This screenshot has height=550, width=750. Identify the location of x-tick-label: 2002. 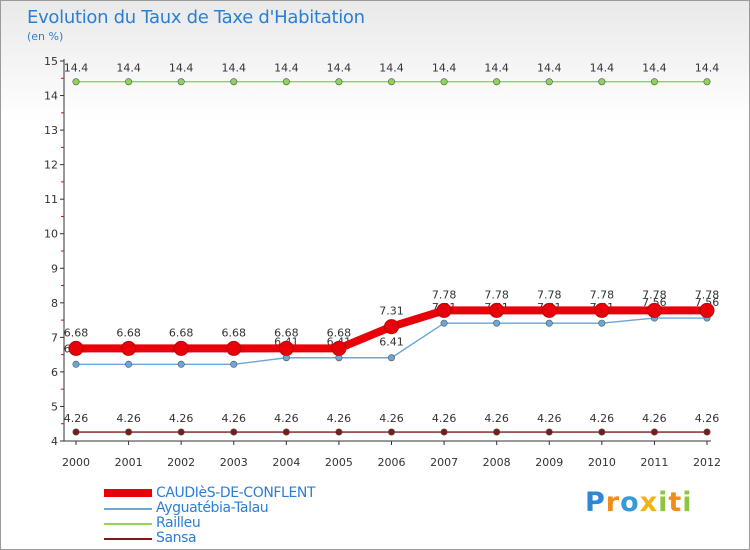
(181, 462).